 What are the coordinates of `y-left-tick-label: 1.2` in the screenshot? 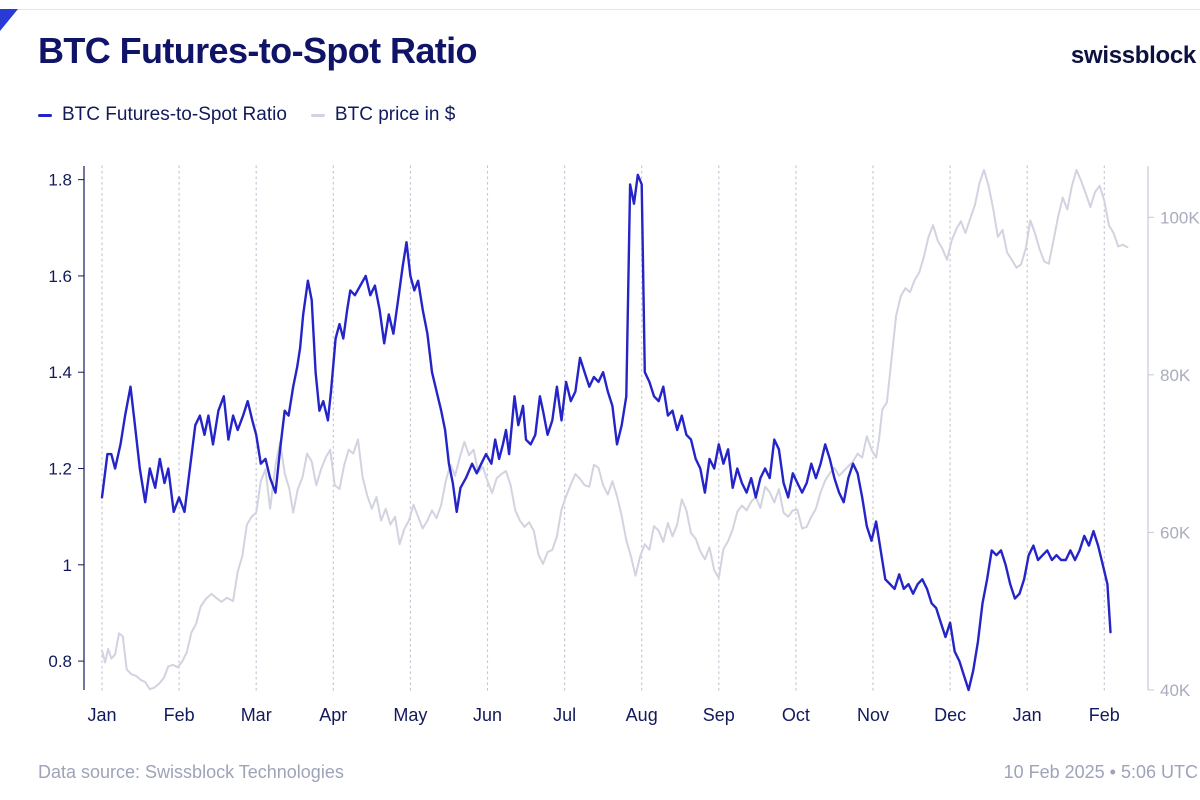 It's located at (60, 469).